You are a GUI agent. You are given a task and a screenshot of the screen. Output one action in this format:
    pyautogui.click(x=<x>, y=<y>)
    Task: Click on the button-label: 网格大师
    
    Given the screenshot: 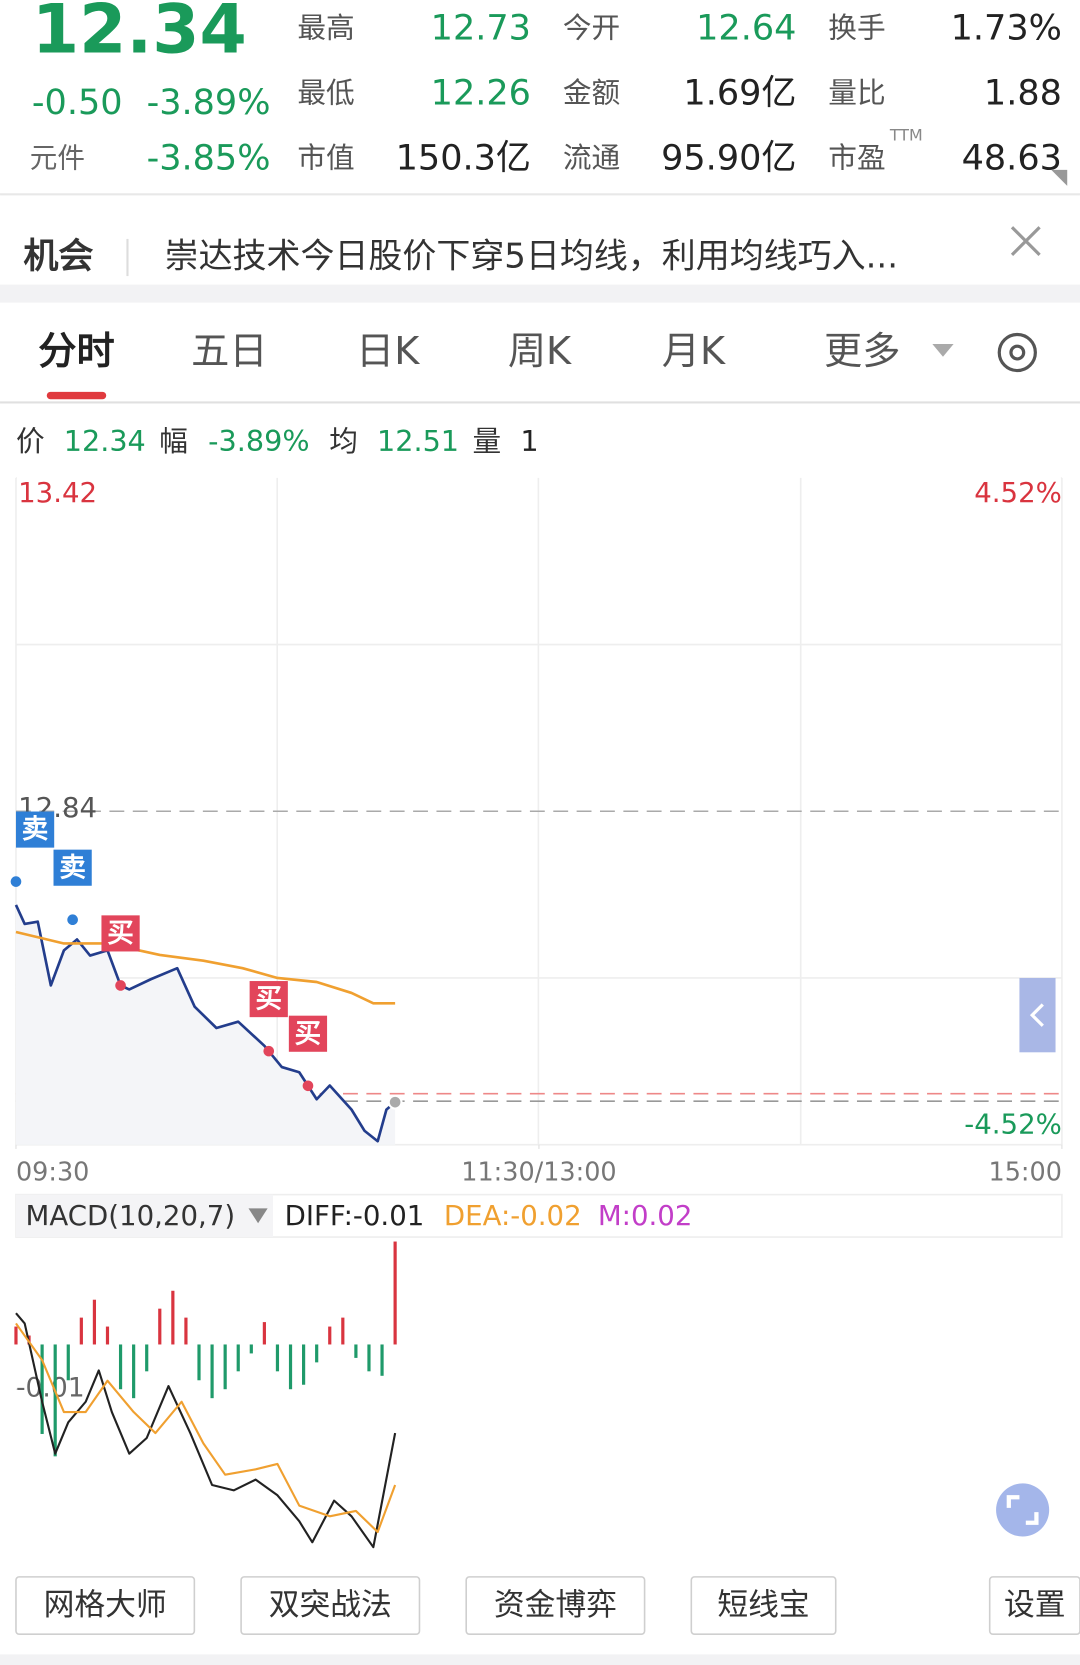 What is the action you would take?
    pyautogui.click(x=105, y=1605)
    